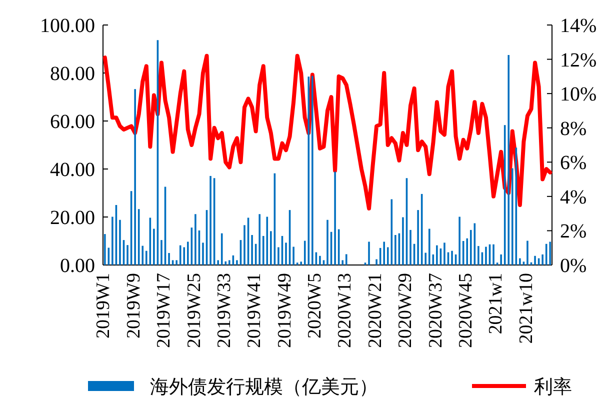 This screenshot has width=616, height=403. What do you see at coordinates (77, 266) in the screenshot?
I see `y-tick-label: 0.00` at bounding box center [77, 266].